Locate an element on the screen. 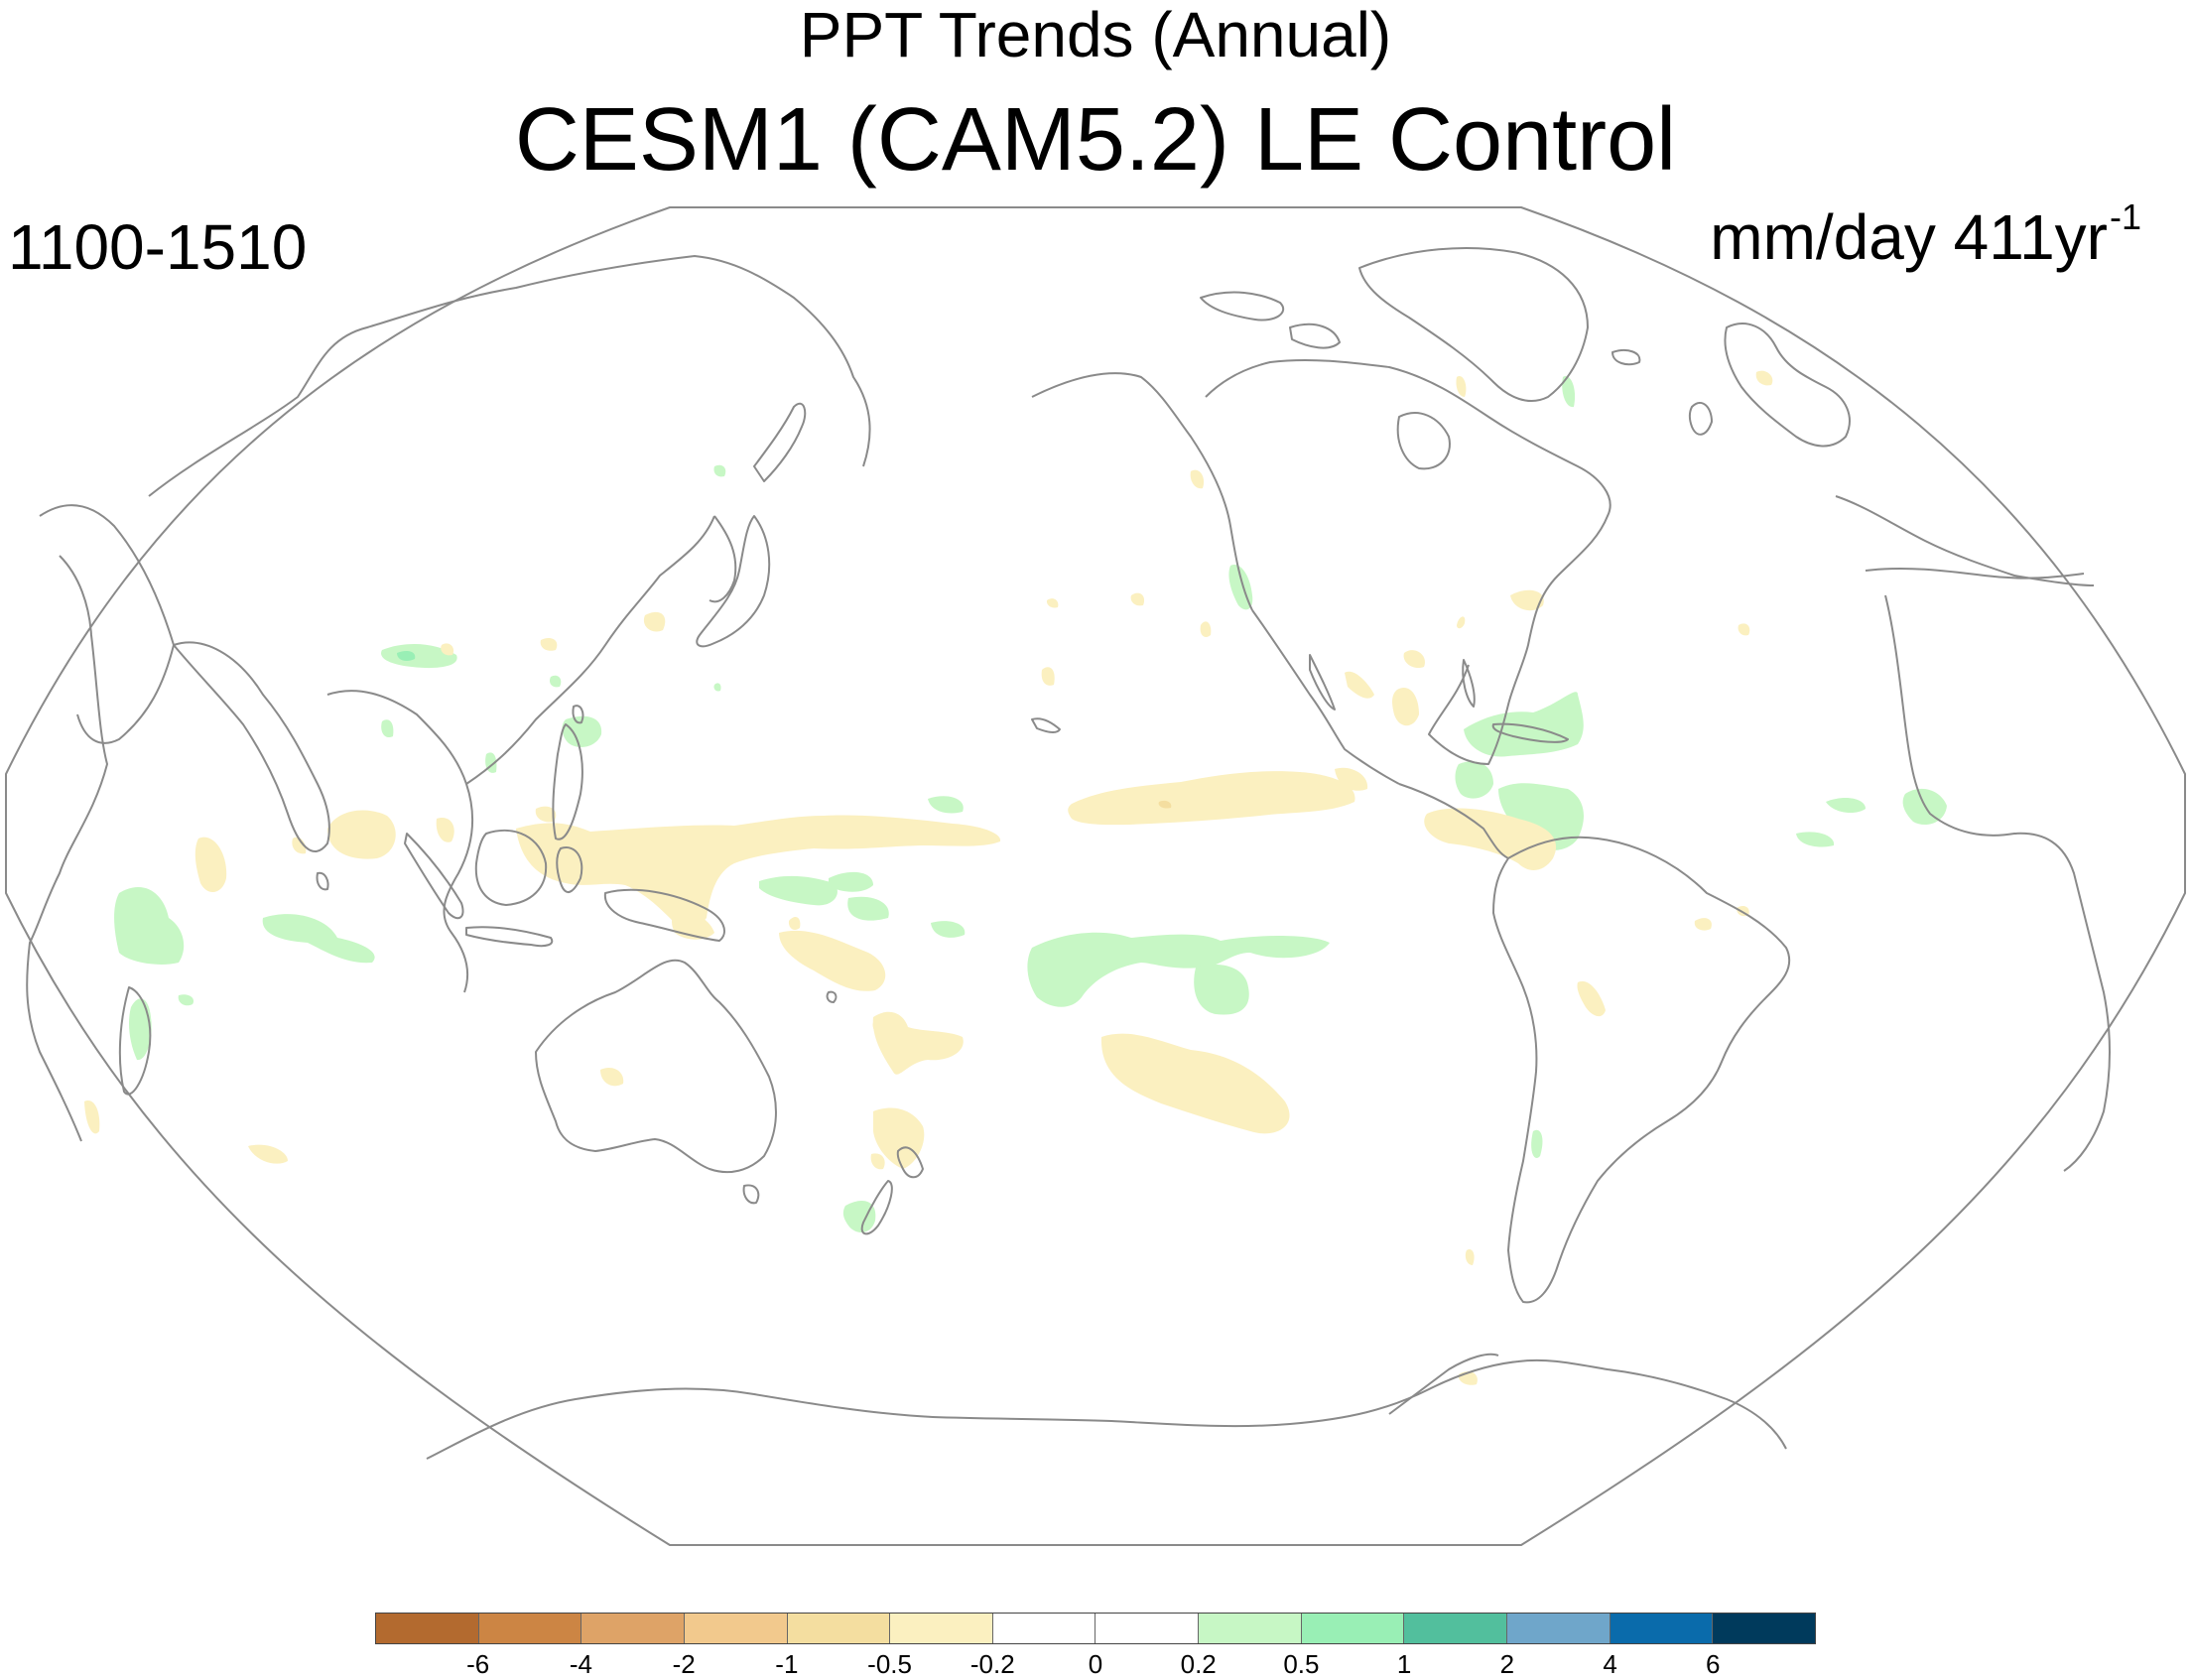  colorbar-tick-label: 1 is located at coordinates (1404, 1664).